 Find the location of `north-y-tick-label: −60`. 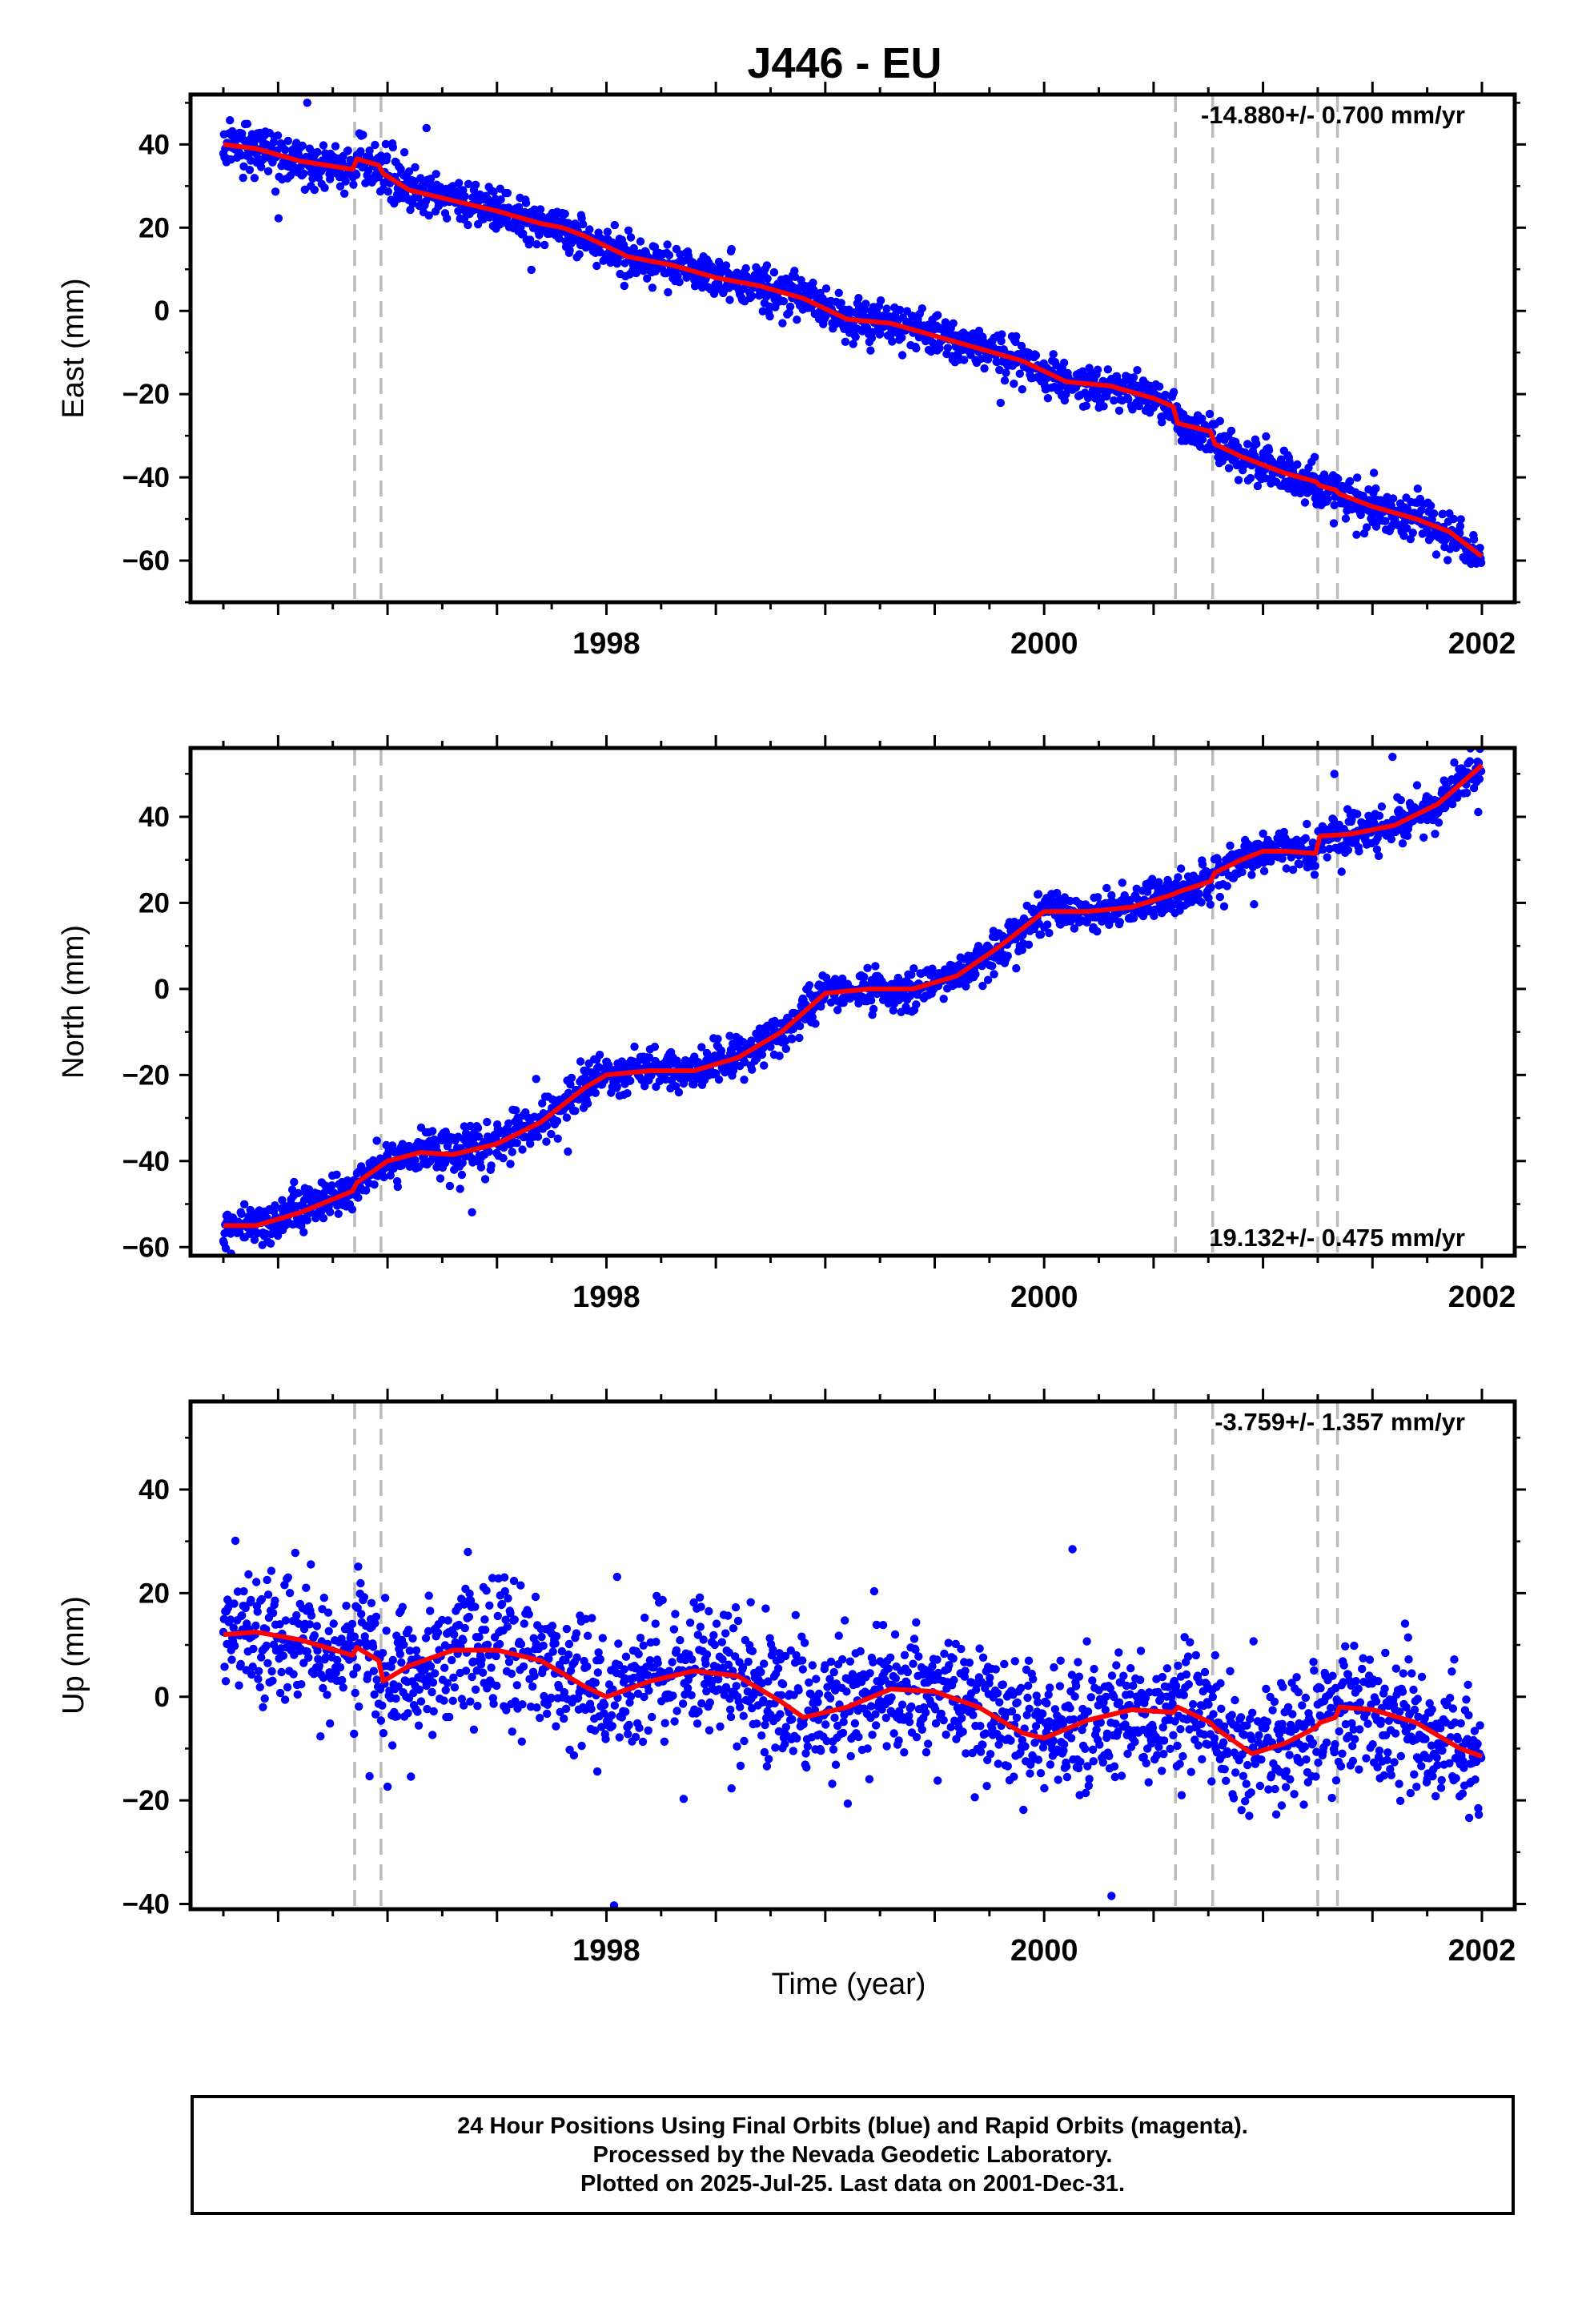

north-y-tick-label: −60 is located at coordinates (146, 1247).